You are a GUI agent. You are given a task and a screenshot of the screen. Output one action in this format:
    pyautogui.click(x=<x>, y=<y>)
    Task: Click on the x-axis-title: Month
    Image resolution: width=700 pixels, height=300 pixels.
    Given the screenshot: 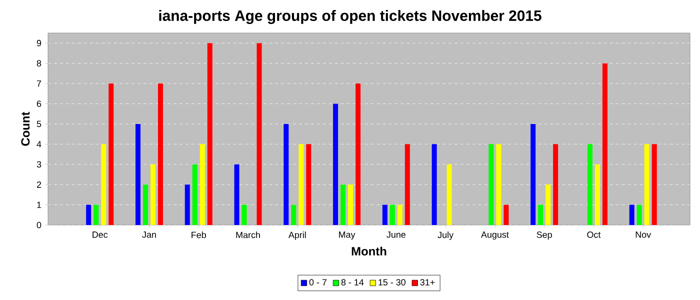 What is the action you would take?
    pyautogui.click(x=369, y=251)
    